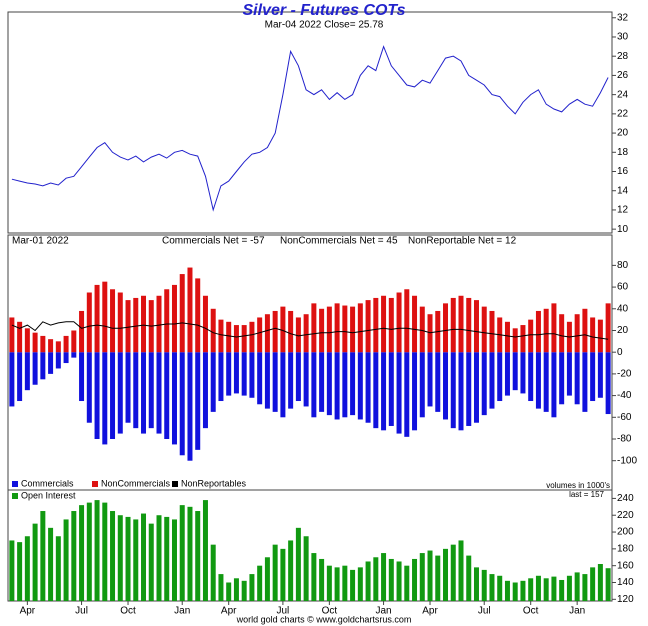  Describe the element at coordinates (627, 460) in the screenshot. I see `y-tick-label: -100` at that location.